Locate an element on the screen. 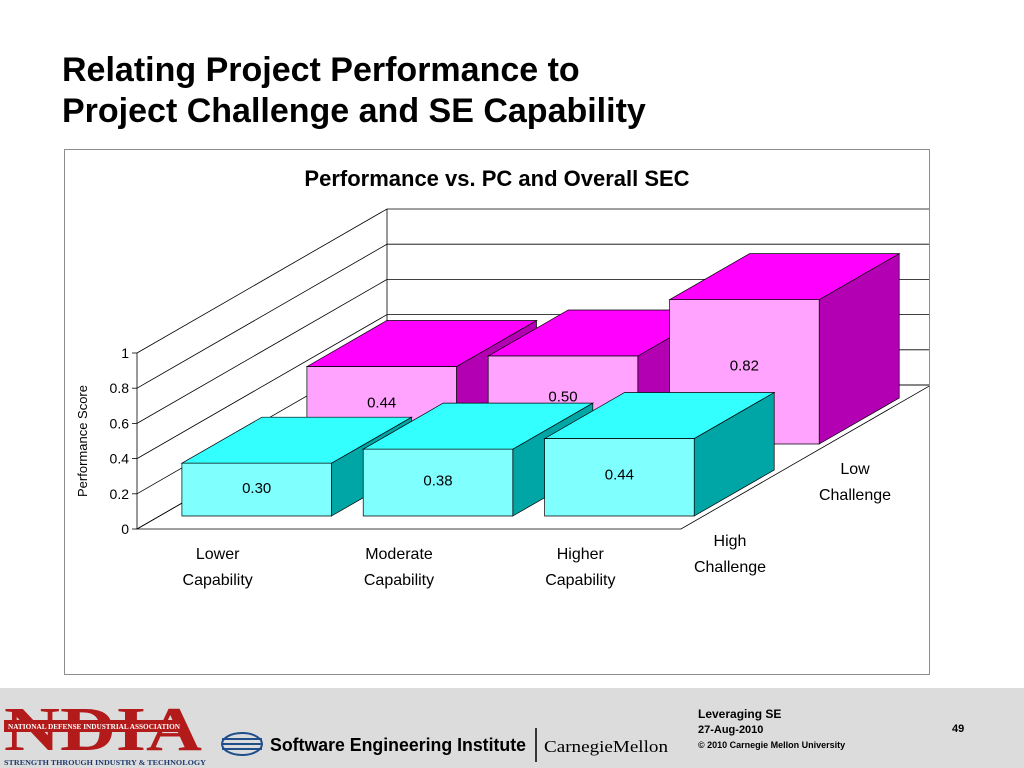 The width and height of the screenshot is (1024, 768). ndia-org-text: NATIONAL DEFENSE INDUSTRIAL ASSOCIATION is located at coordinates (94, 726).